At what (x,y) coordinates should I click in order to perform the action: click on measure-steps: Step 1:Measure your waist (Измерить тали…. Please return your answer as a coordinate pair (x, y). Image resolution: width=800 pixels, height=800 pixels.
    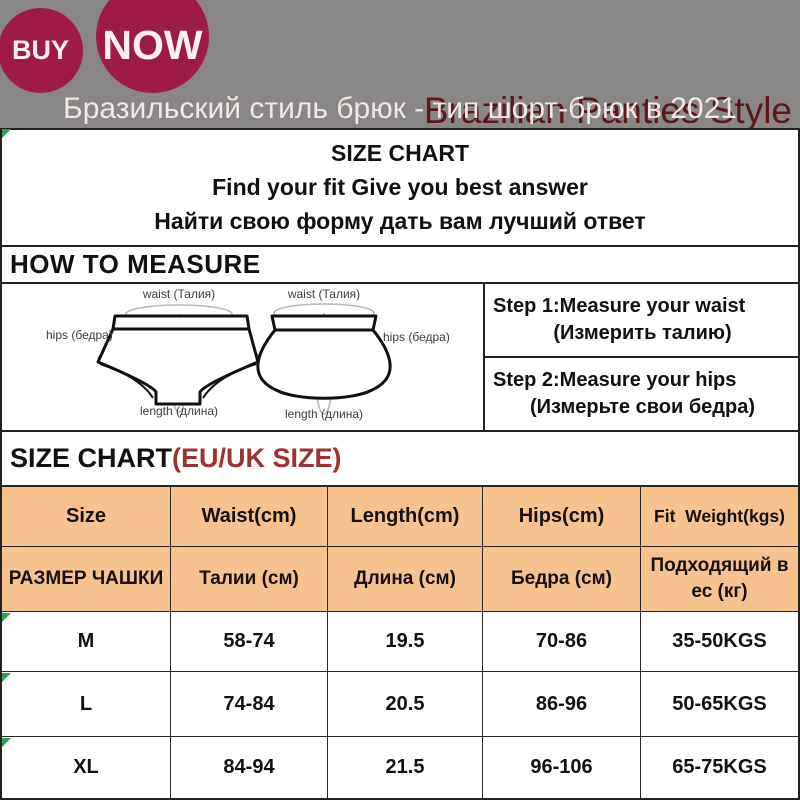
    Looking at the image, I should click on (641, 357).